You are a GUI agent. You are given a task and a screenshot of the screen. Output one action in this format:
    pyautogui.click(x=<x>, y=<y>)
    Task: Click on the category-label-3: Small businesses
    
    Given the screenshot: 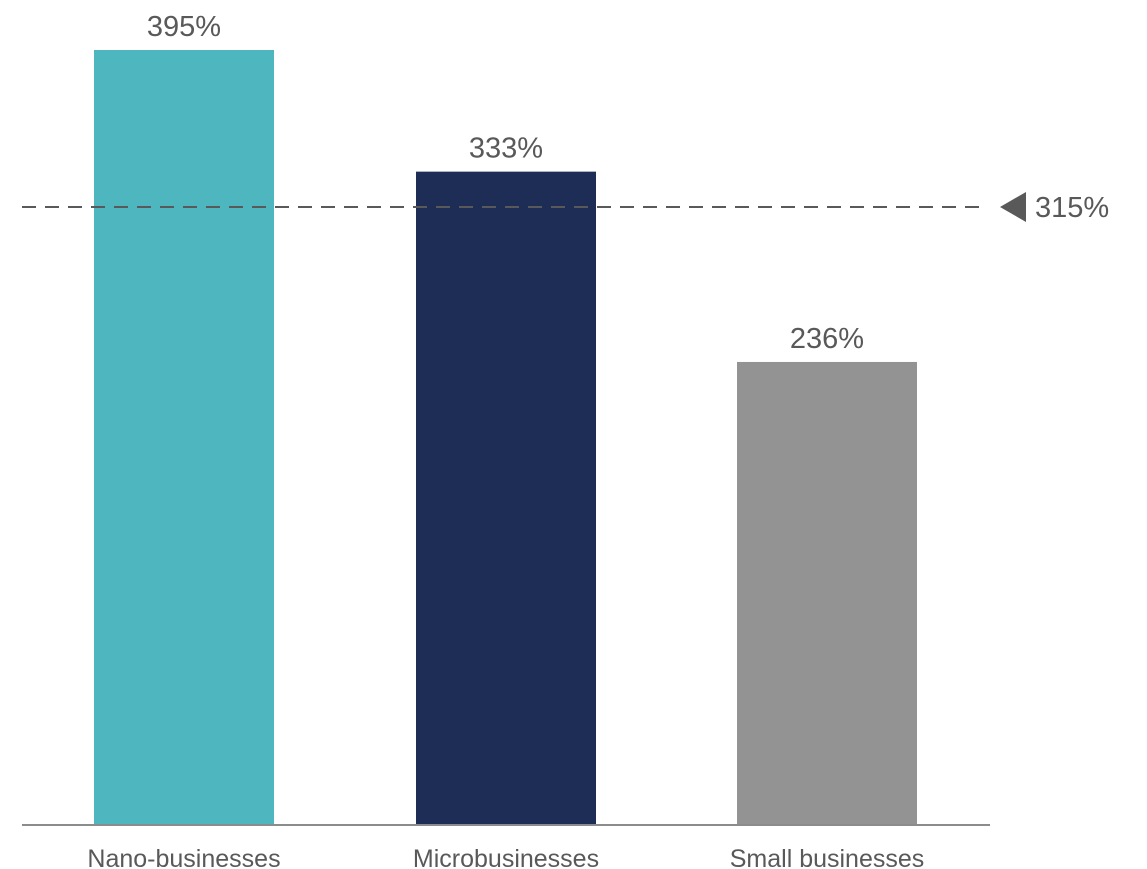 What is the action you would take?
    pyautogui.click(x=827, y=857)
    